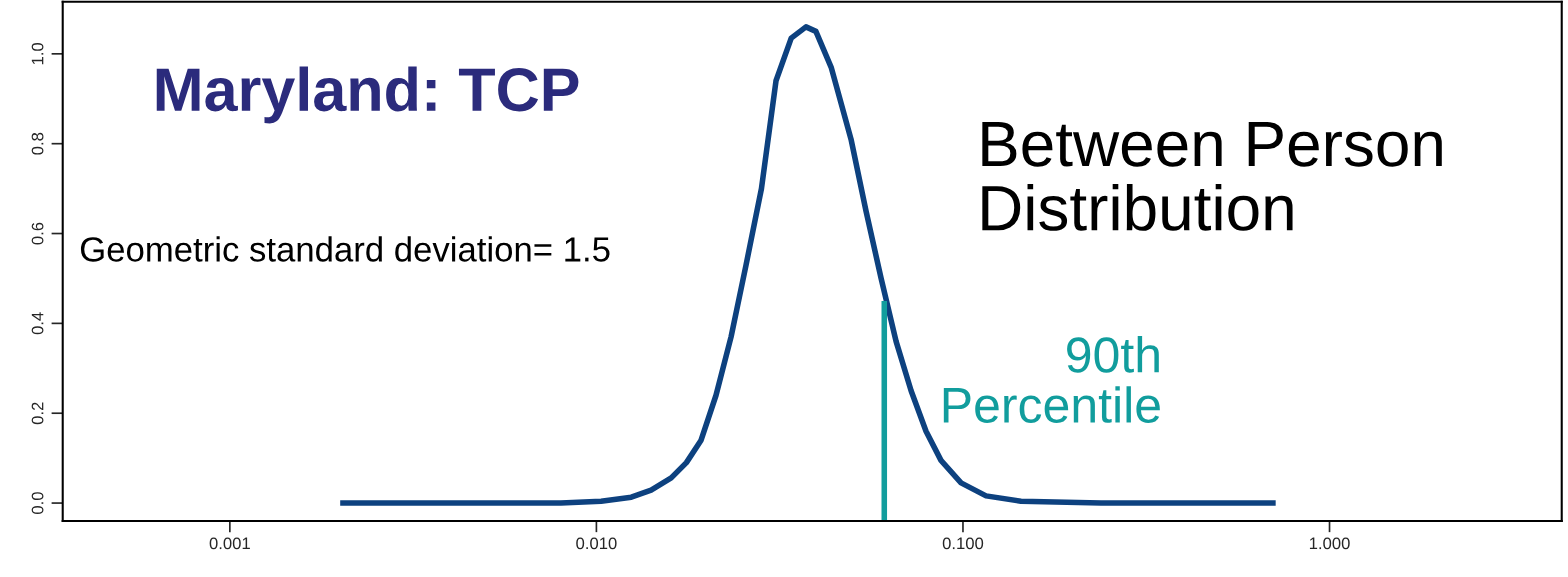  Describe the element at coordinates (345, 249) in the screenshot. I see `annotation: Geometric standard deviation= 1.5` at that location.